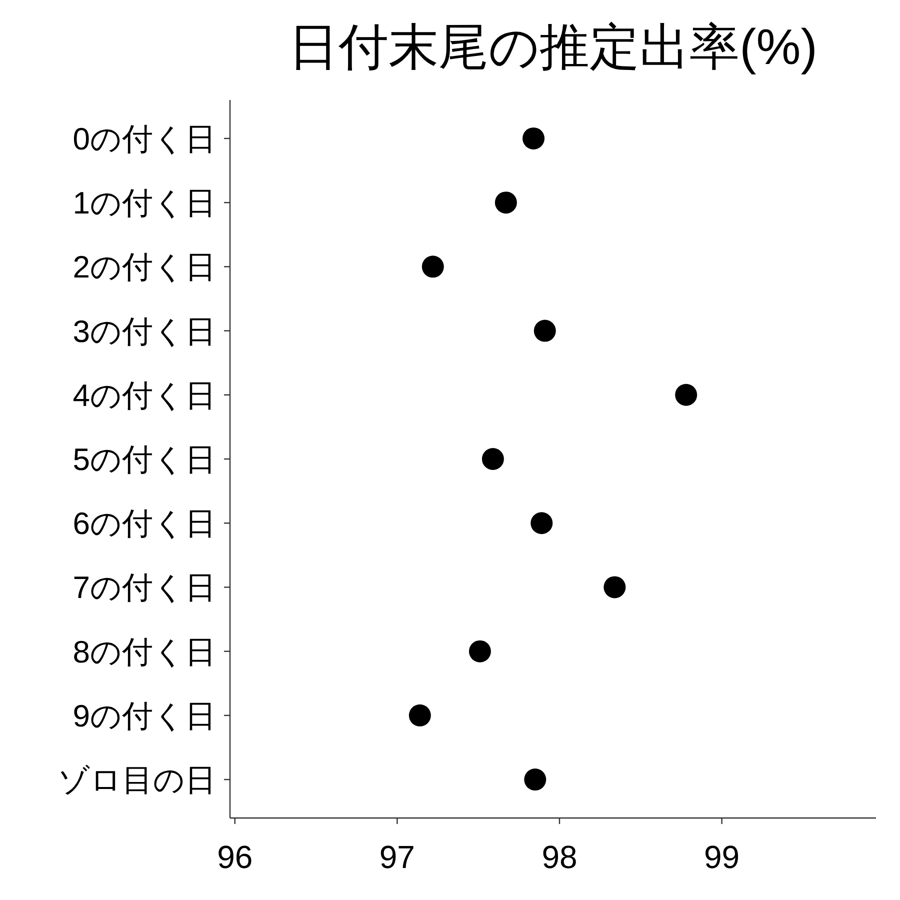  Describe the element at coordinates (144, 138) in the screenshot. I see `y-tick-label: 0の付く日` at that location.